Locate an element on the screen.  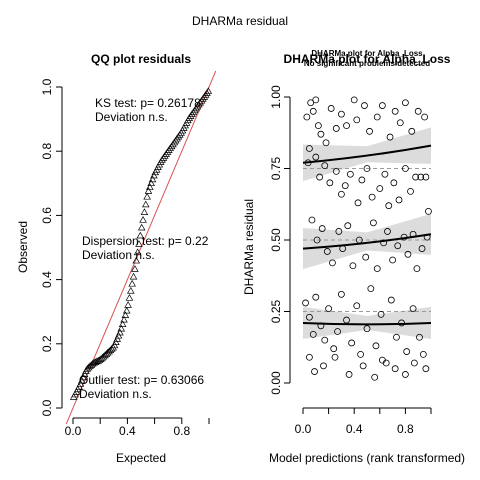
residual-plot-subtitle-2: No significant problems detected is located at coordinates (367, 63).